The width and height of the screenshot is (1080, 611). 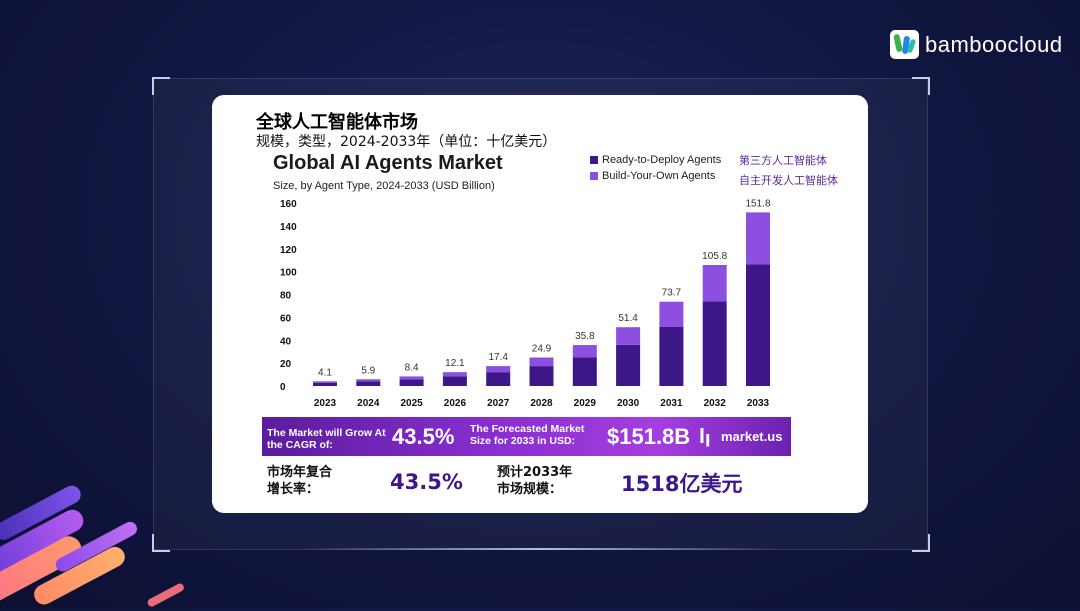 I want to click on legend-label: Ready-to-Deploy Agents, so click(x=662, y=160).